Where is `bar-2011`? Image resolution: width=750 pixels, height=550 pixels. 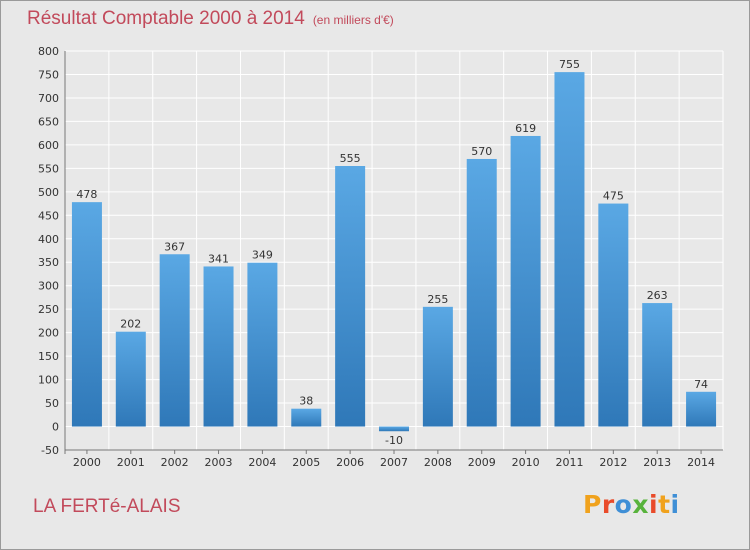
bar-2011 is located at coordinates (569, 249).